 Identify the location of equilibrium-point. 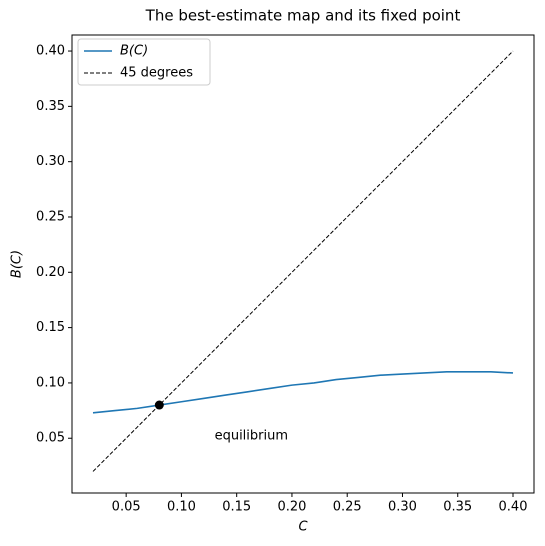
(159, 405).